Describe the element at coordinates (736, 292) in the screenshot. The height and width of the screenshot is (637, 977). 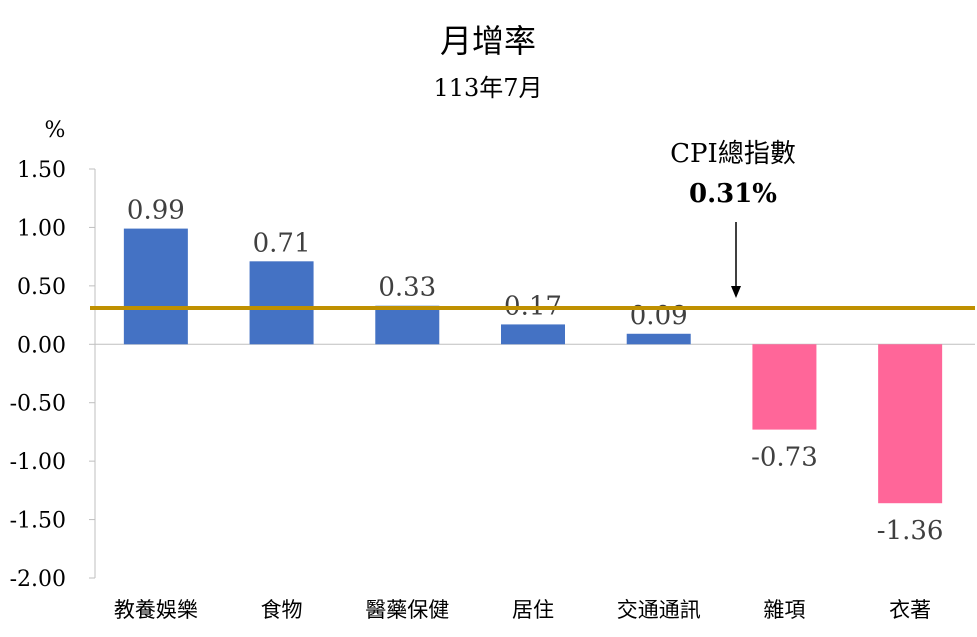
I see `cpi-annotation-arrow-head` at that location.